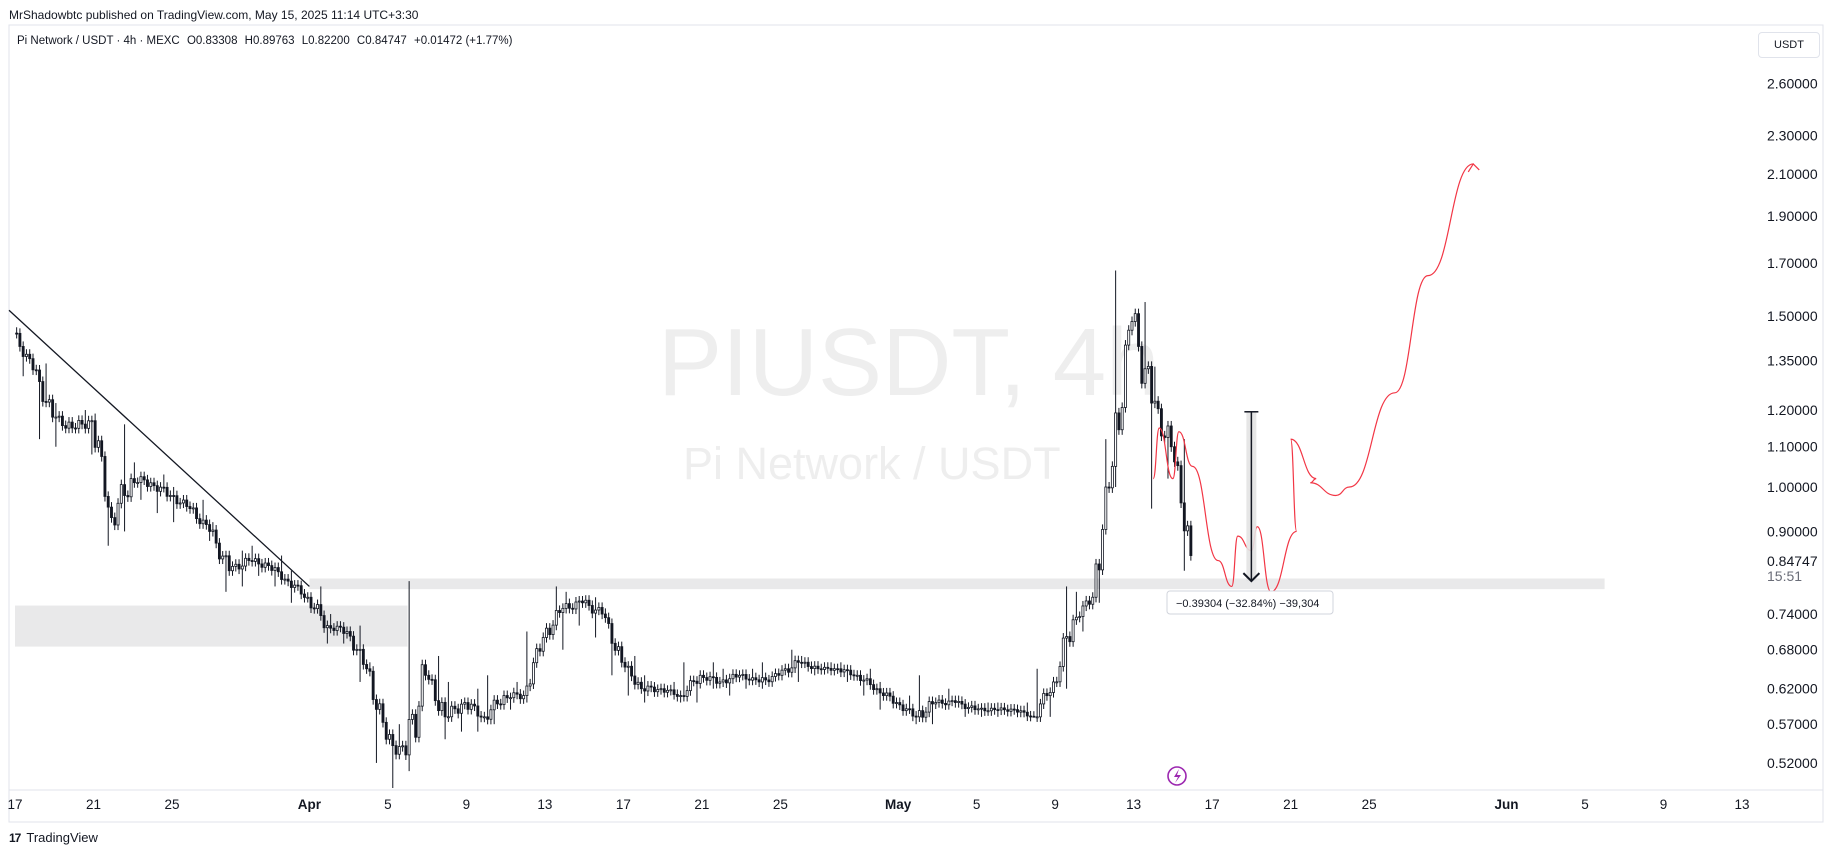 The height and width of the screenshot is (856, 1835). I want to click on price-tick-label: 2.10000, so click(1792, 174).